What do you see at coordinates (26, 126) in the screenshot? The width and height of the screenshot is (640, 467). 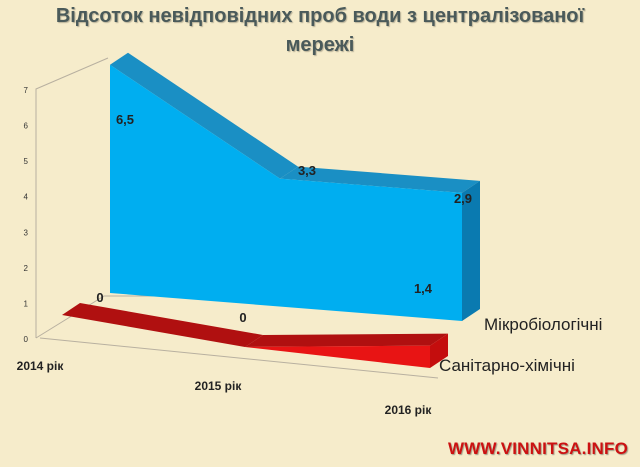 I see `y-tick-label: 6` at bounding box center [26, 126].